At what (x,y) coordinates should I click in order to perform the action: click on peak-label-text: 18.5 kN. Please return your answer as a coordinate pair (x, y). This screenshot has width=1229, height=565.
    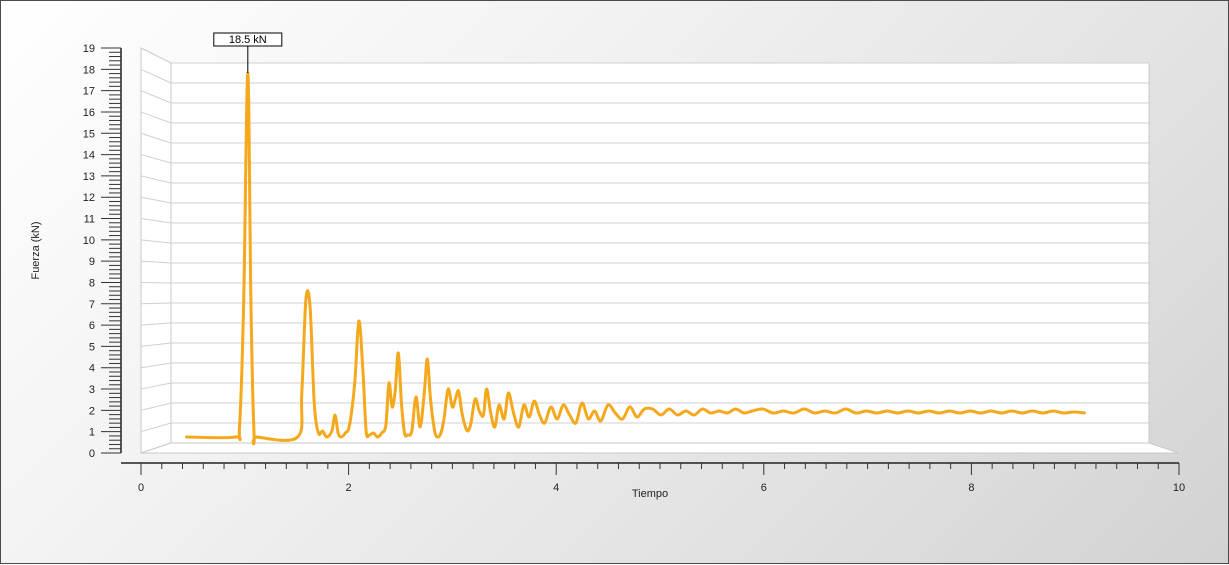
    Looking at the image, I should click on (248, 40).